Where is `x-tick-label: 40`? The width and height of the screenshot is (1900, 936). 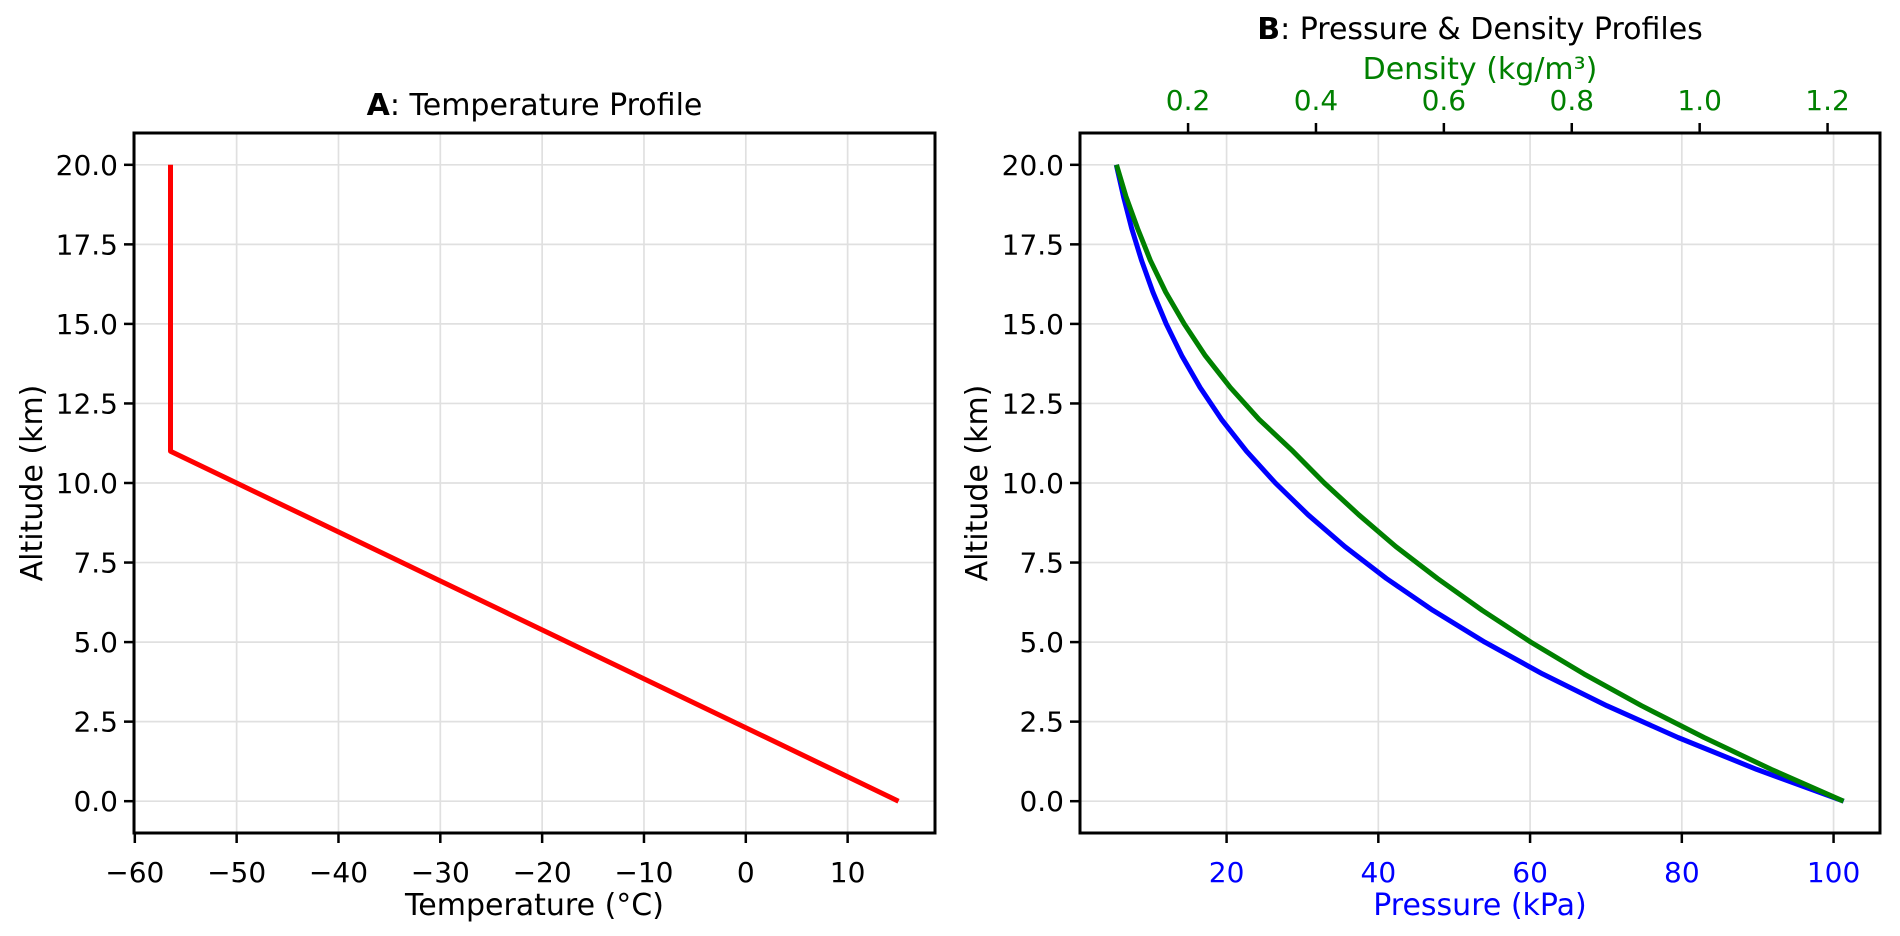
x-tick-label: 40 is located at coordinates (1379, 872).